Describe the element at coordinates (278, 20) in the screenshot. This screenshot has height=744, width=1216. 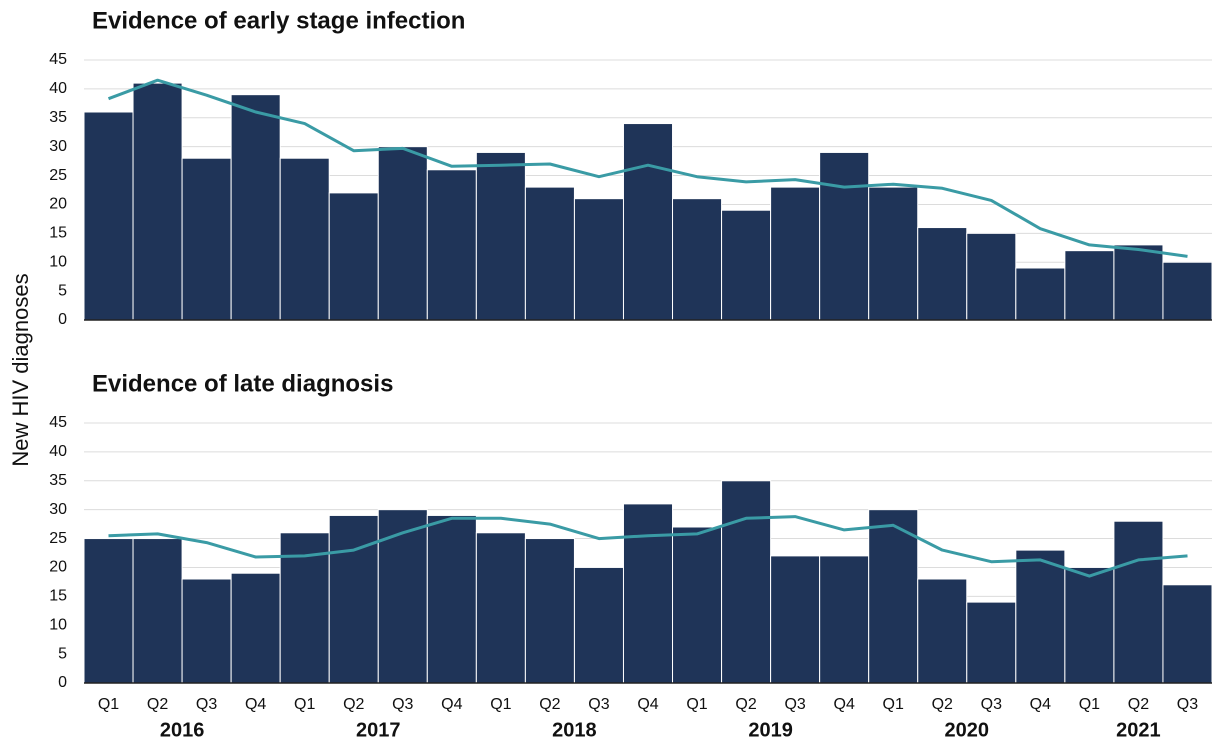
I see `chart-title: Evidence of early stage infection` at that location.